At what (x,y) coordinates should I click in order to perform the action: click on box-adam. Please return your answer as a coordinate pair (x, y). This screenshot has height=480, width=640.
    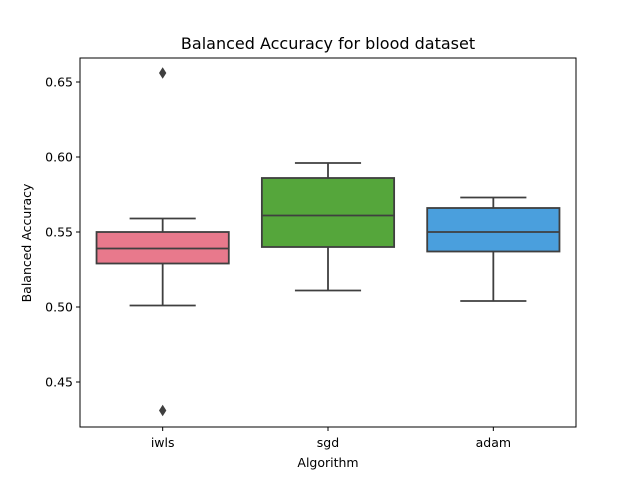
    Looking at the image, I should click on (493, 230).